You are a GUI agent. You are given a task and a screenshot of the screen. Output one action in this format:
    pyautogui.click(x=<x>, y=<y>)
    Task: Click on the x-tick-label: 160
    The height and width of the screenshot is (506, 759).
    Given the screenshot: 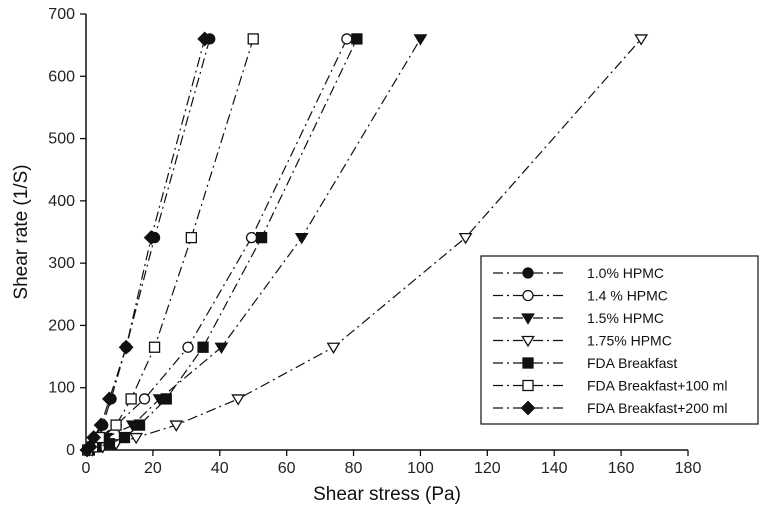 What is the action you would take?
    pyautogui.click(x=621, y=468)
    